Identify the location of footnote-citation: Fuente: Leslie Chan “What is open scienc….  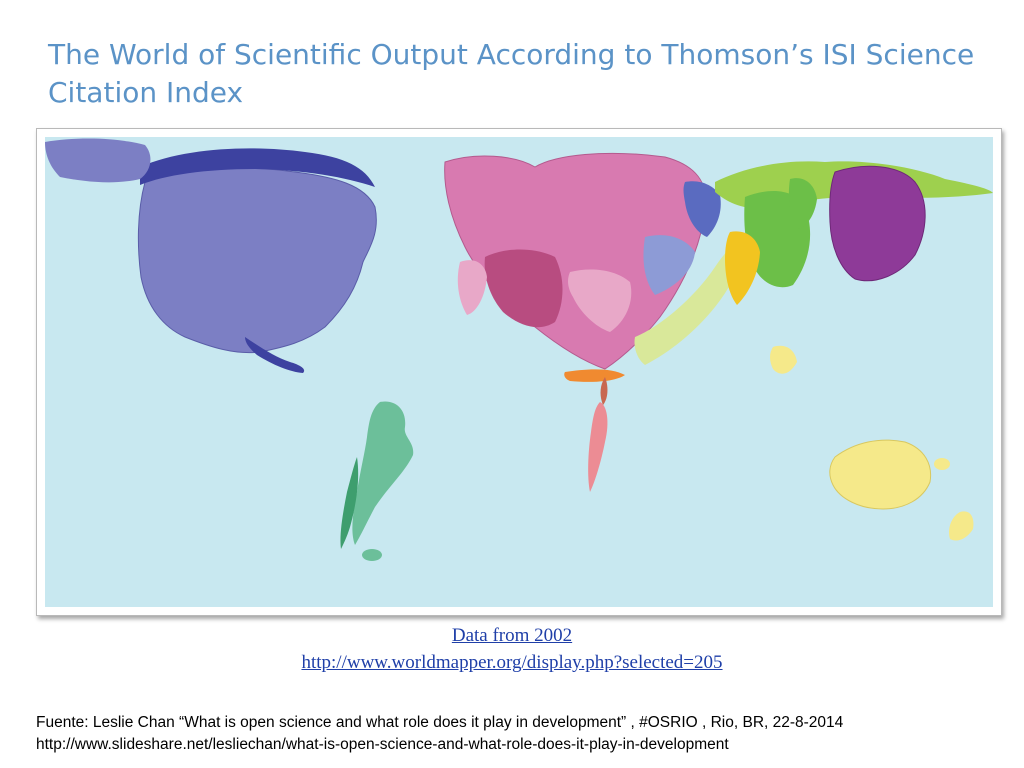
(440, 722).